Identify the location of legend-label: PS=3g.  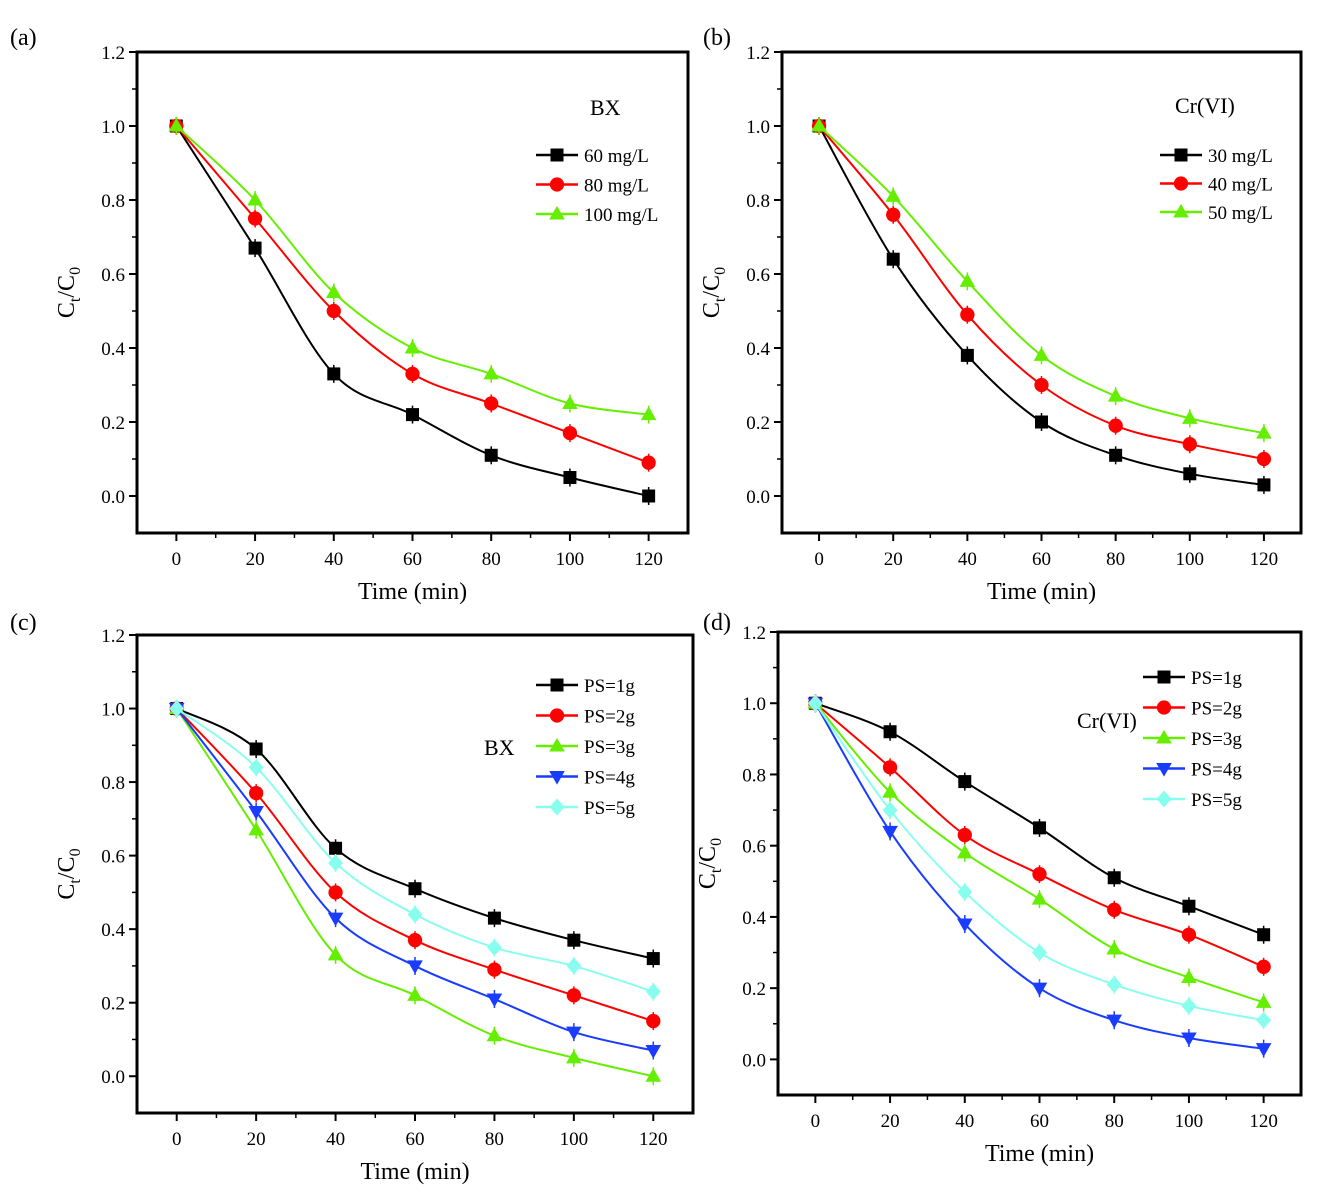
(1216, 739).